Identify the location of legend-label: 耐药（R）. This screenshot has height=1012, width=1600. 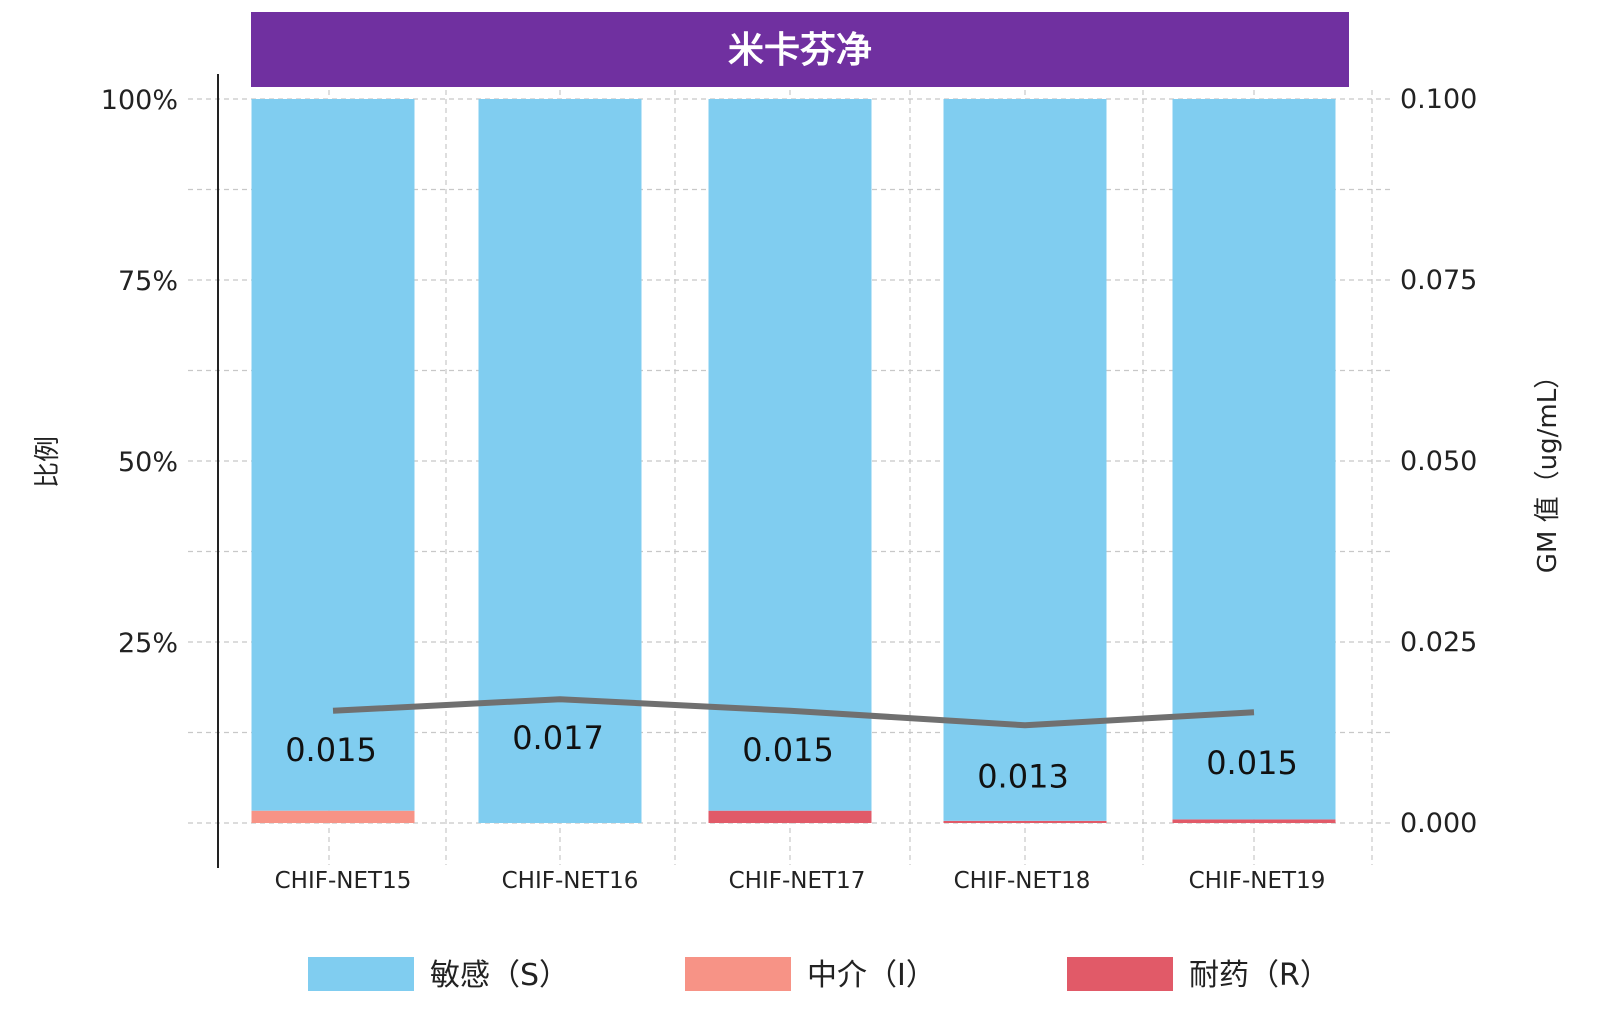
(1259, 975).